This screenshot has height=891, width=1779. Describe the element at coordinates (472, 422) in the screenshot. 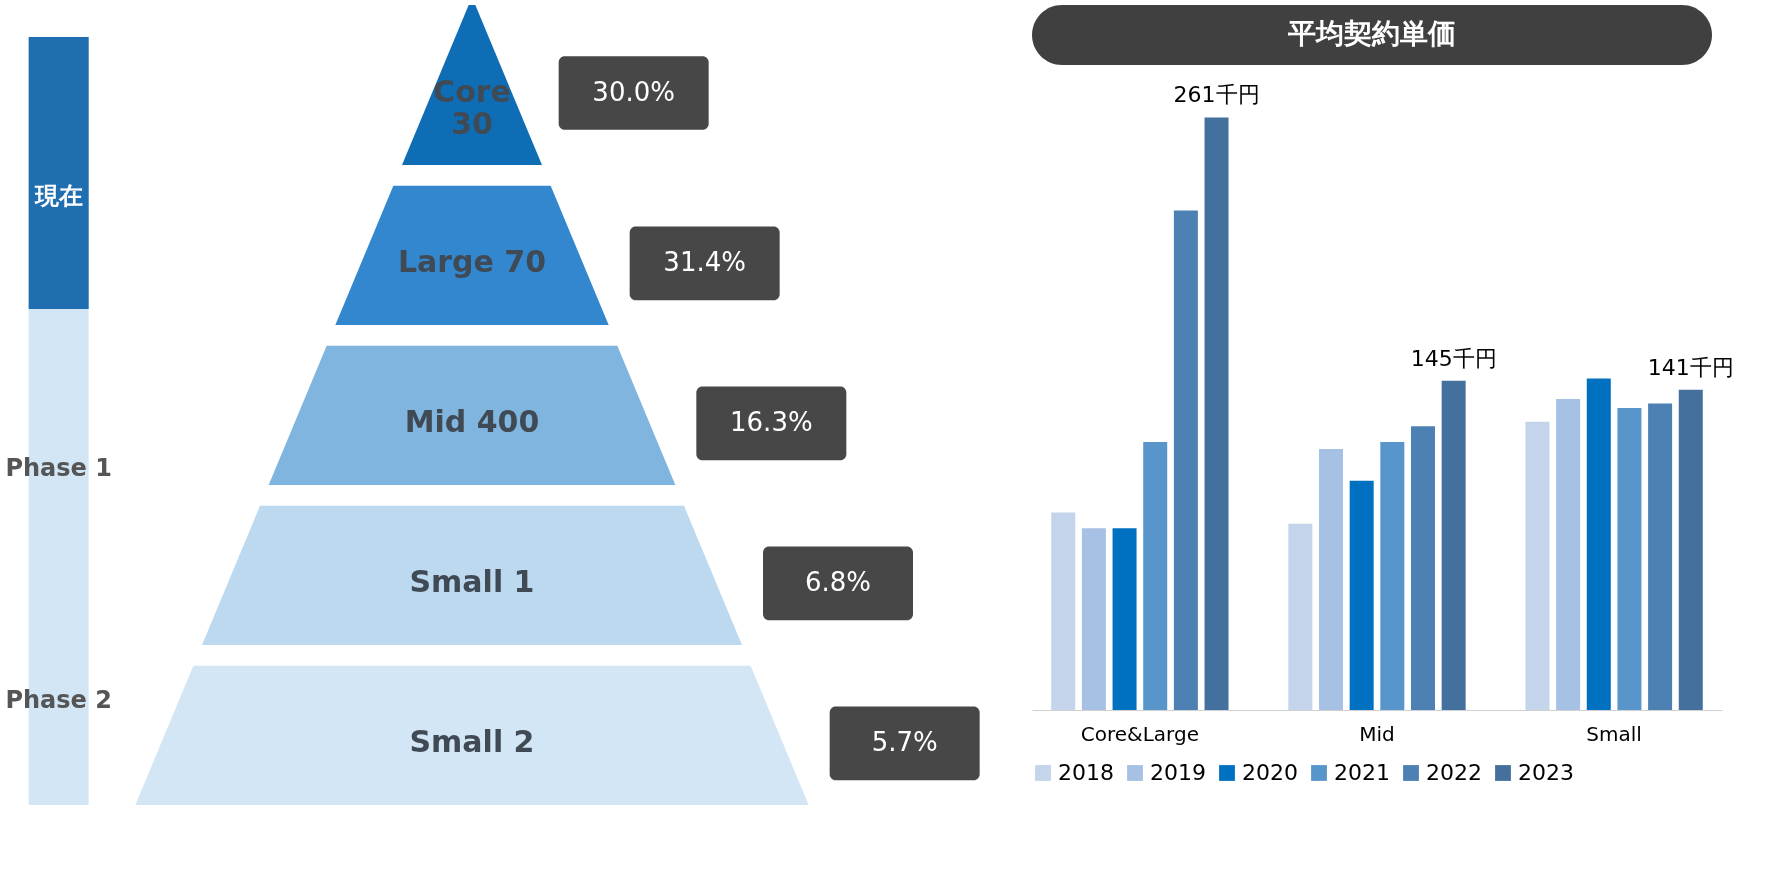

I see `category-label: Mid 400` at that location.